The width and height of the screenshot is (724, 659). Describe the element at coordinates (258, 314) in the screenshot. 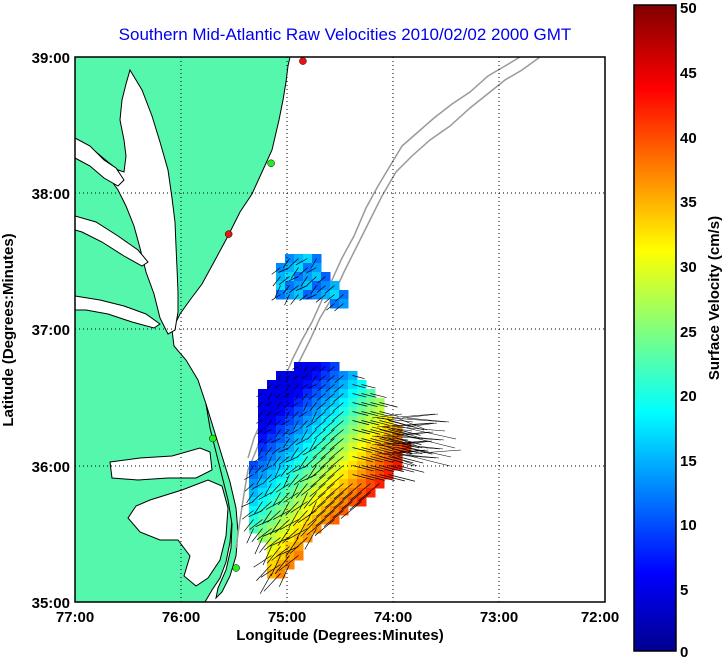

I see `radar-stations` at that location.